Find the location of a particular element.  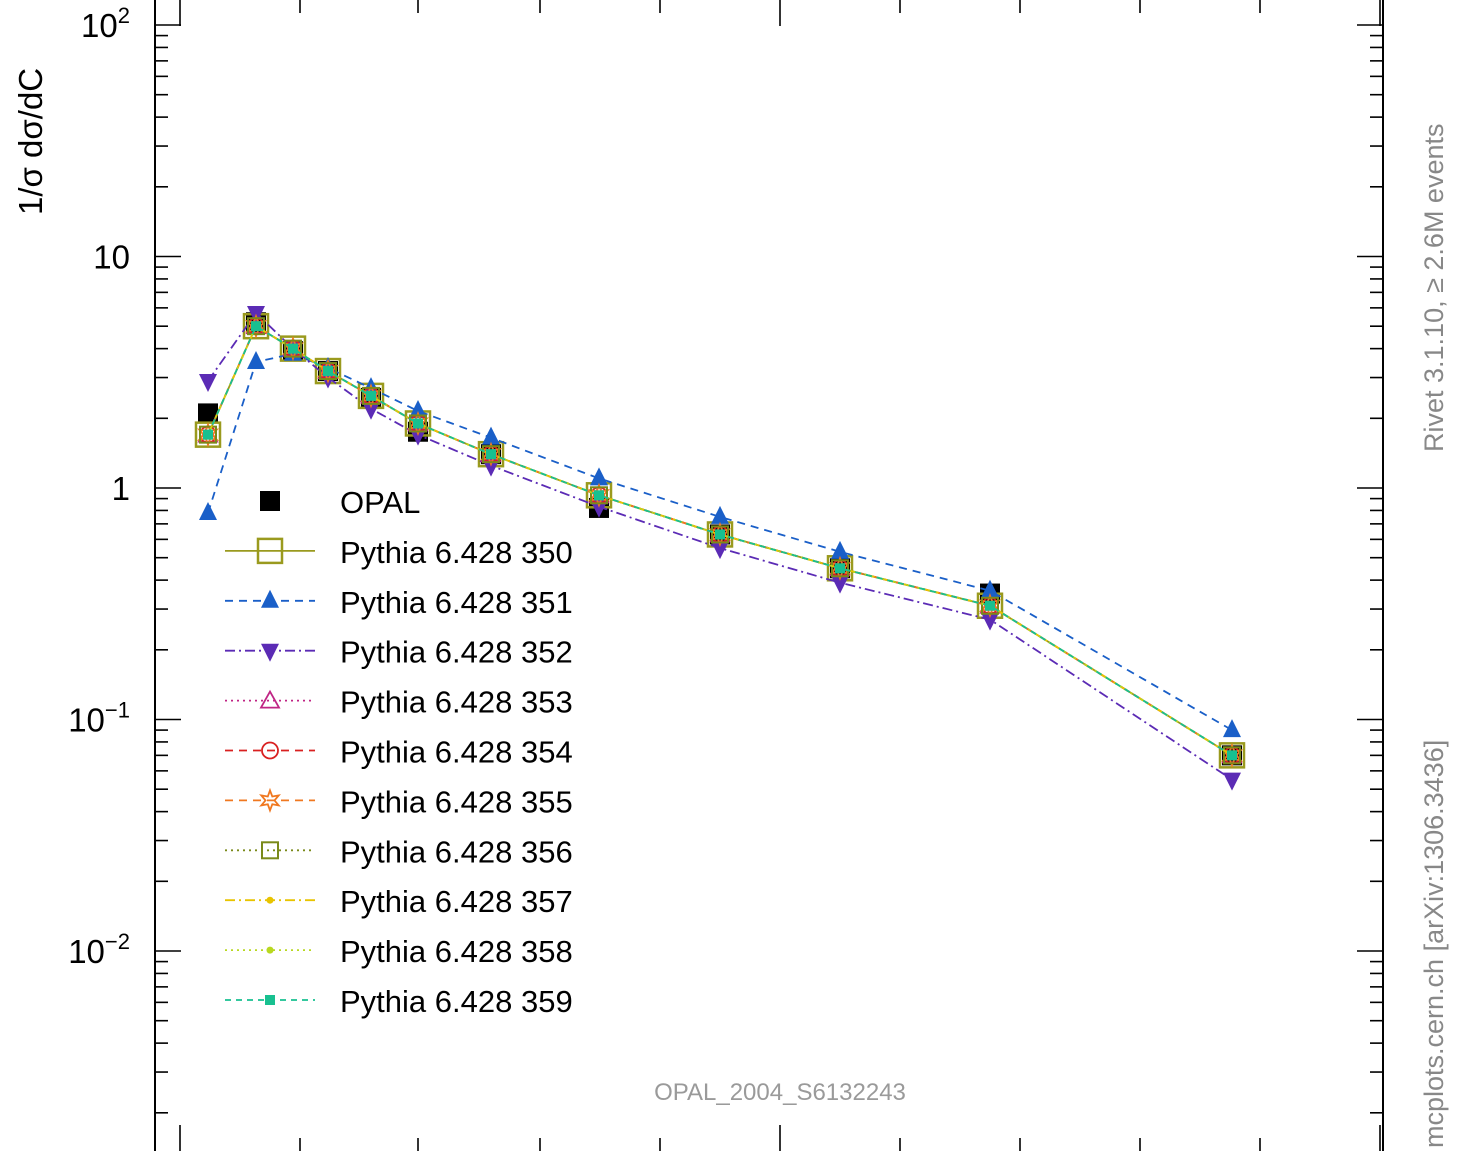

legend-entry: Pythia 6.428 353 is located at coordinates (399, 702).